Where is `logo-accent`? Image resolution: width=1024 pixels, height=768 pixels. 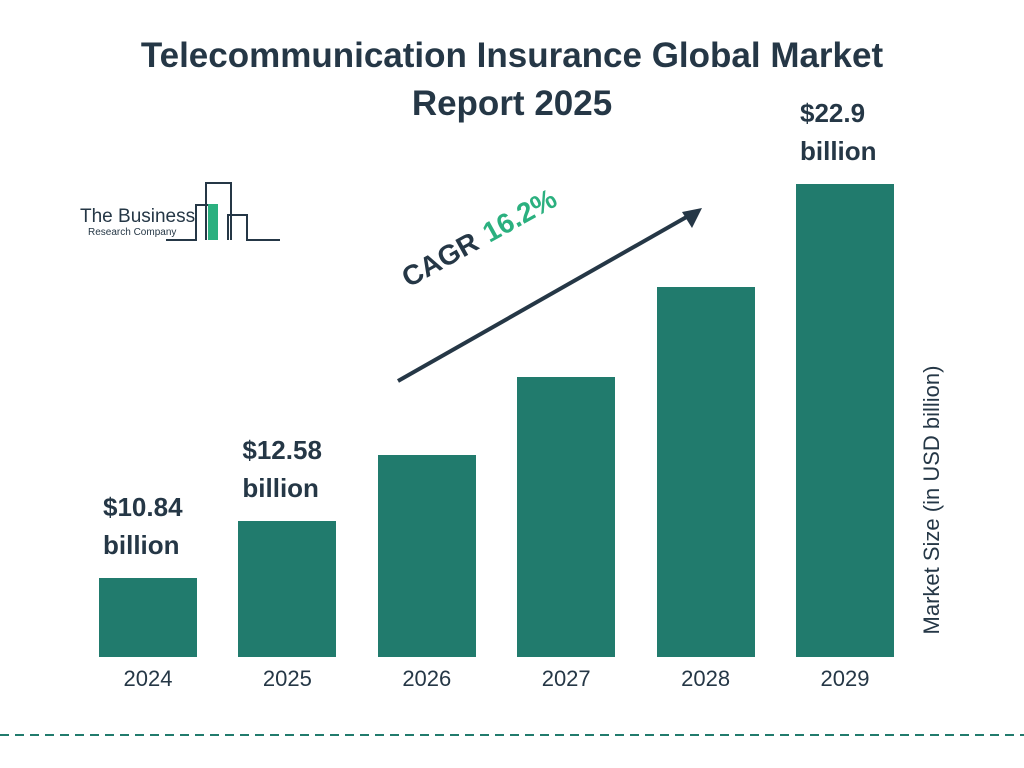
logo-accent is located at coordinates (213, 222).